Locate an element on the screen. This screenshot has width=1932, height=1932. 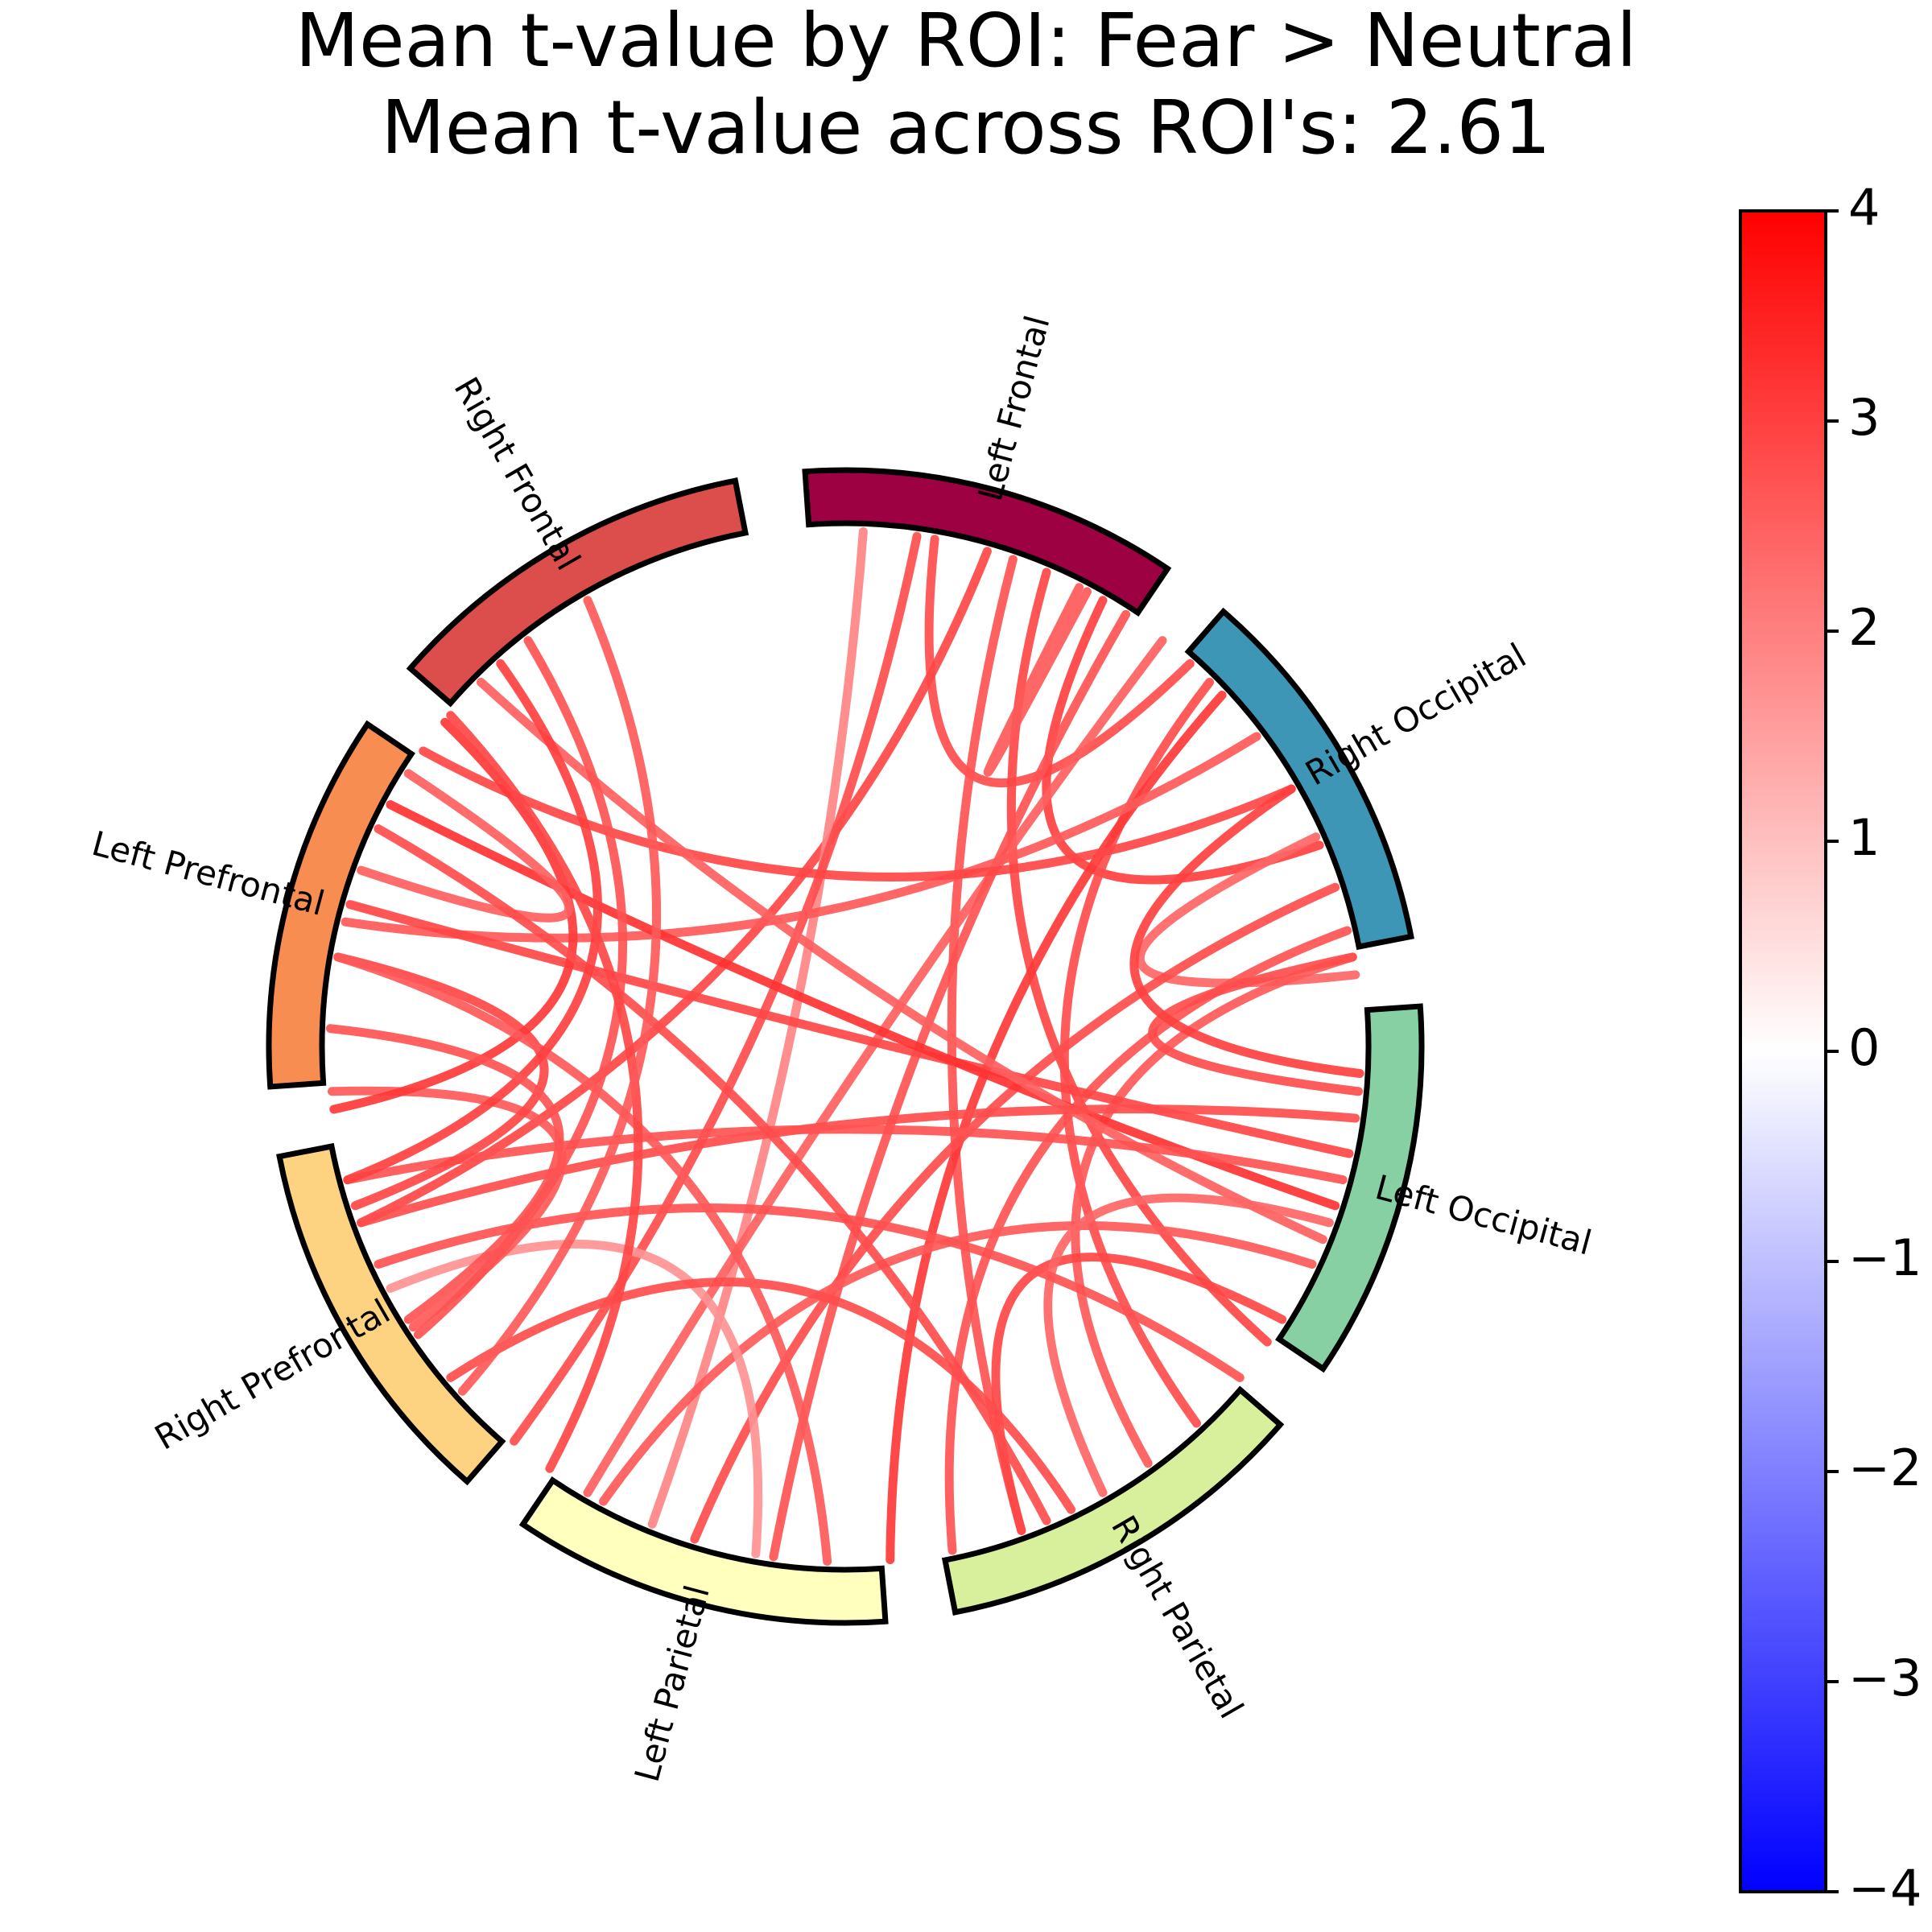
colorbar-tick-label: 3 is located at coordinates (1864, 417).